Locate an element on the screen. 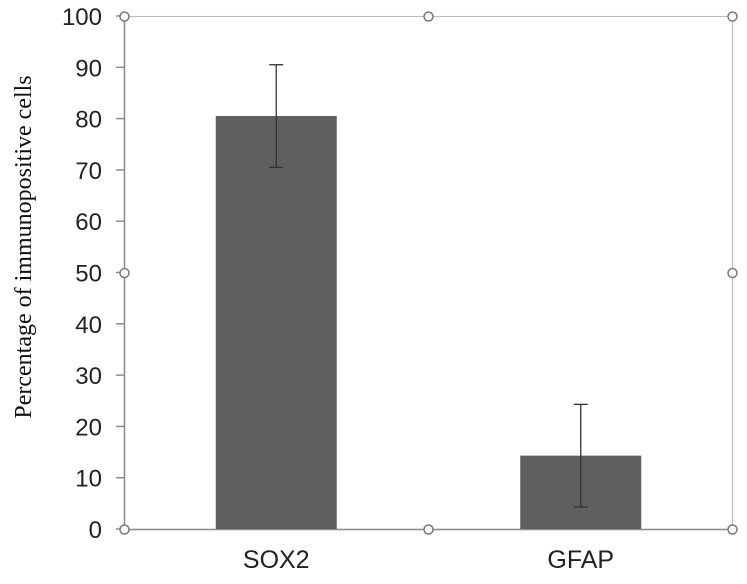 This screenshot has width=747, height=584. y-axis-tick-labels: 0 10 20 30 40 50 60 70 80 90 100 is located at coordinates (82, 274).